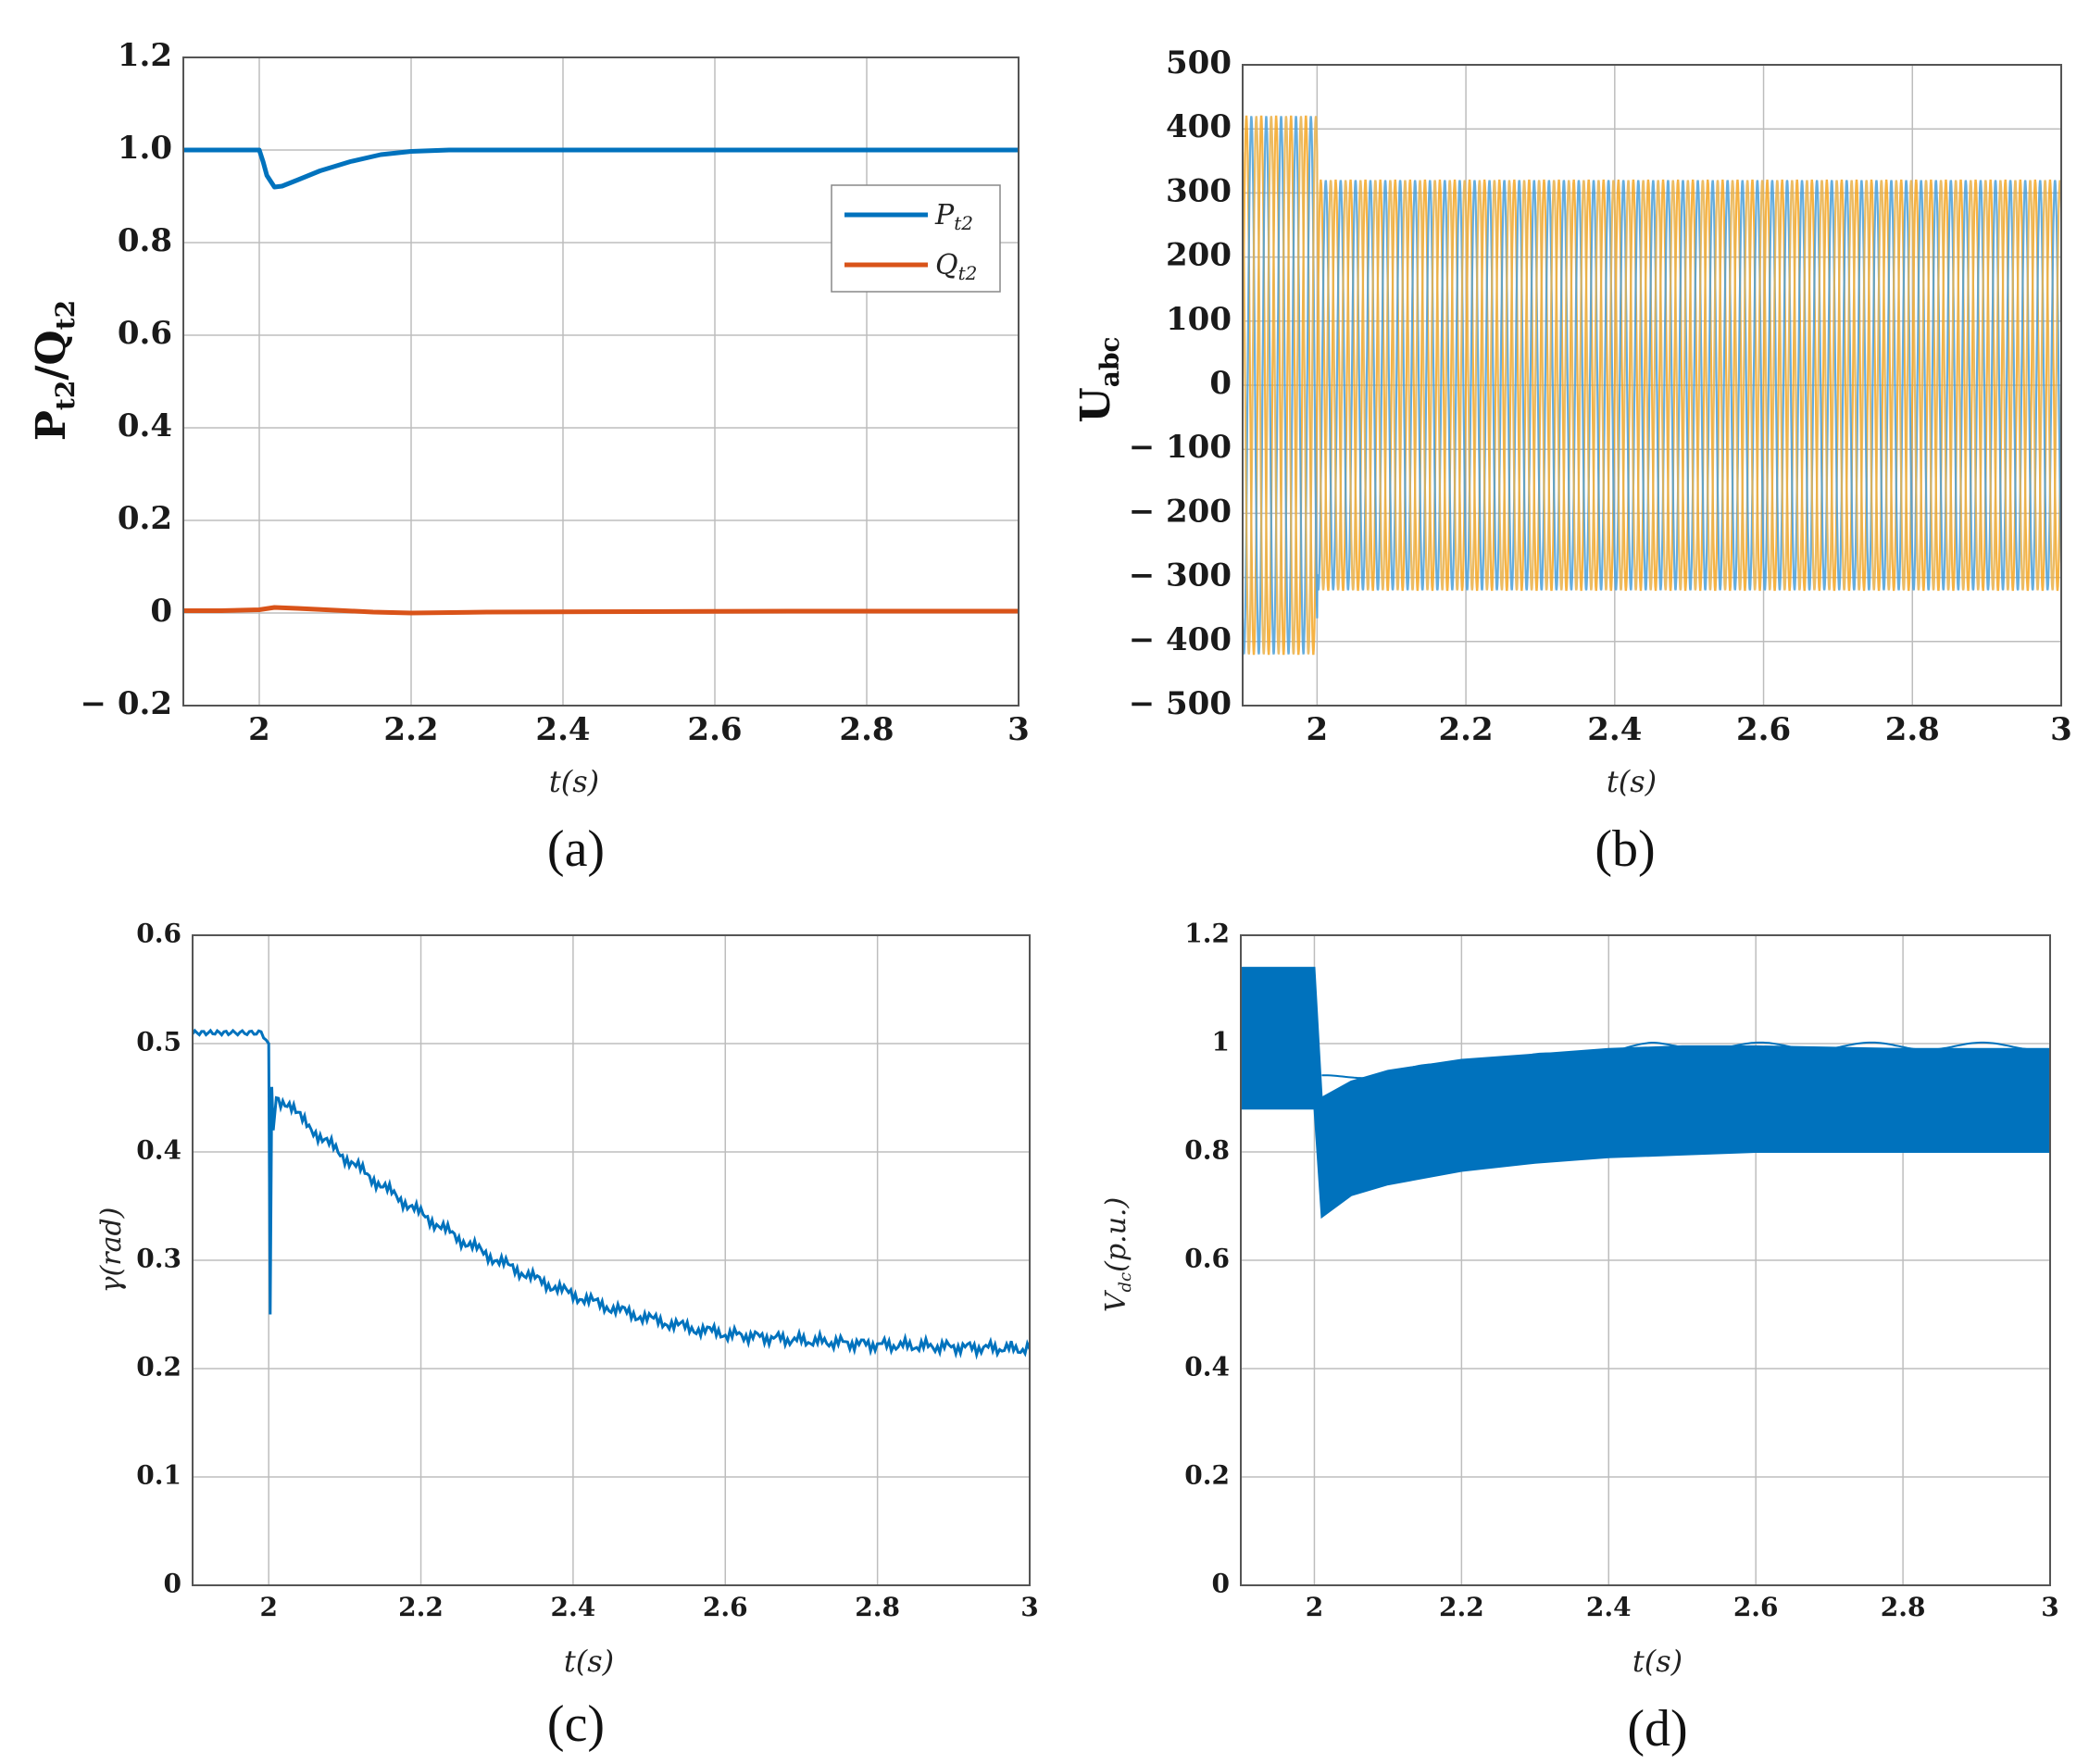 This screenshot has height=1764, width=2089. What do you see at coordinates (145, 148) in the screenshot?
I see `y-tick-label: 1.0` at bounding box center [145, 148].